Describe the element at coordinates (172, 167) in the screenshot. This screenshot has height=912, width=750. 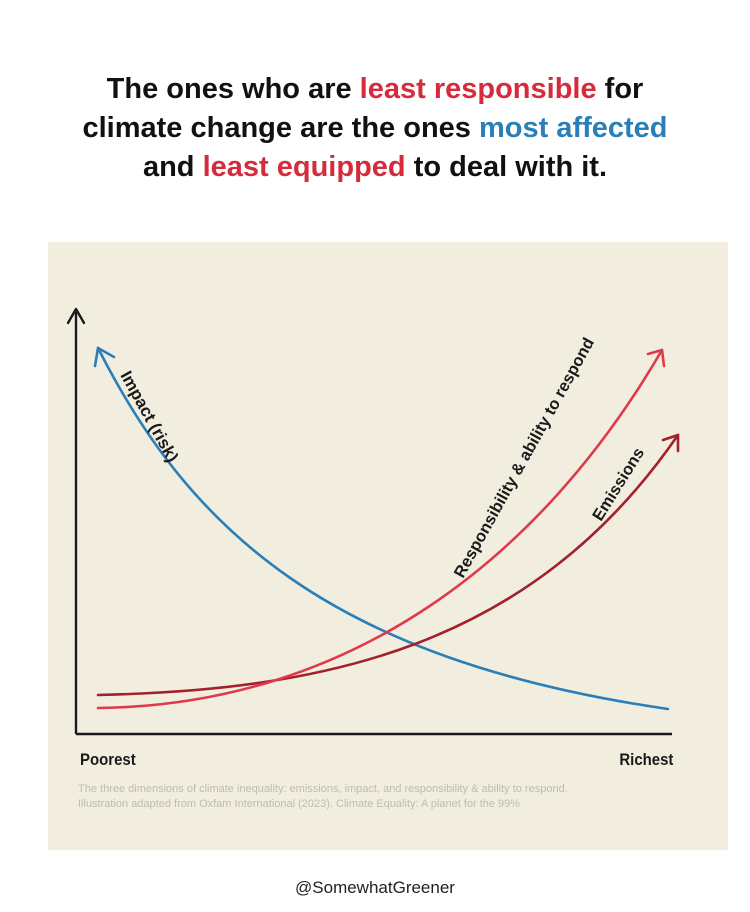
I see `headline-text: and` at that location.